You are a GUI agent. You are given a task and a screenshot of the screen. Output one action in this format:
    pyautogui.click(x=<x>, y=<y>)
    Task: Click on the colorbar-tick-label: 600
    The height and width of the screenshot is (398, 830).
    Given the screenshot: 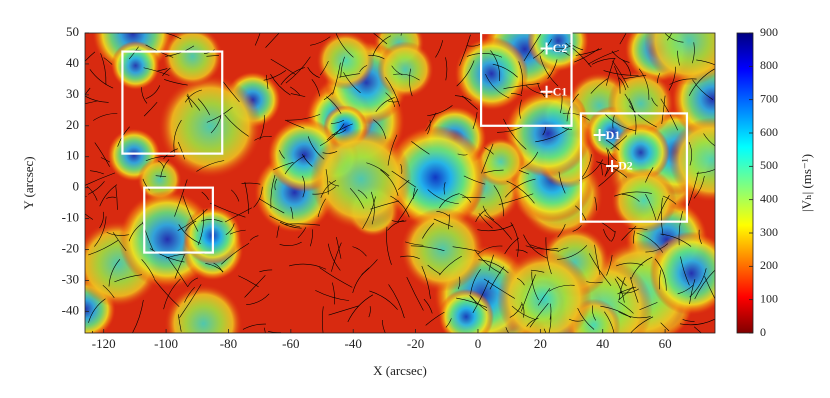 What is the action you would take?
    pyautogui.click(x=769, y=132)
    